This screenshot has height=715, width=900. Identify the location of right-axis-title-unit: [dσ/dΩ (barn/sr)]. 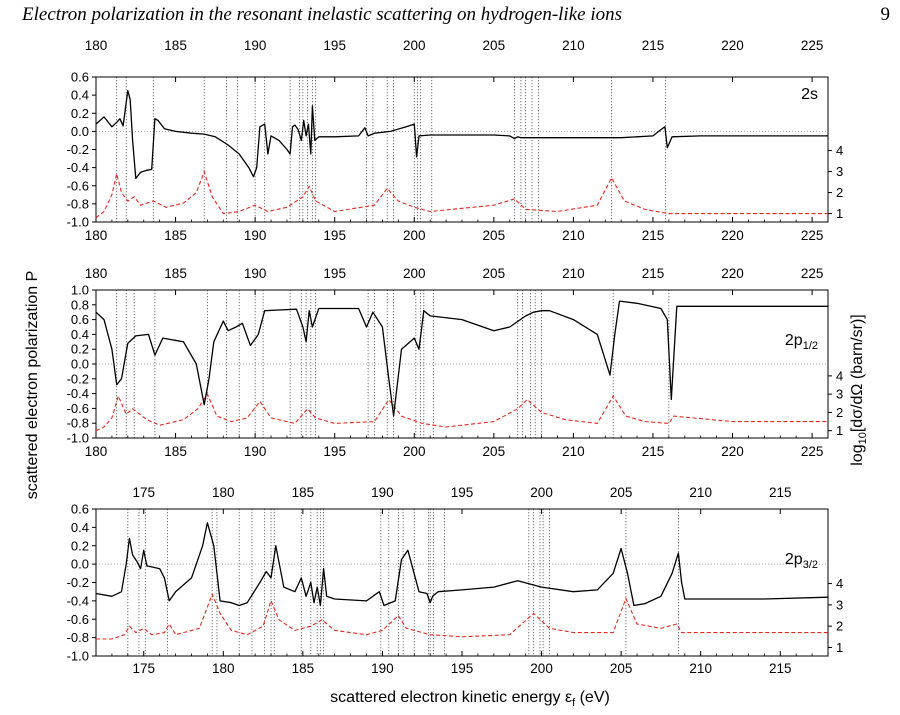
(857, 373).